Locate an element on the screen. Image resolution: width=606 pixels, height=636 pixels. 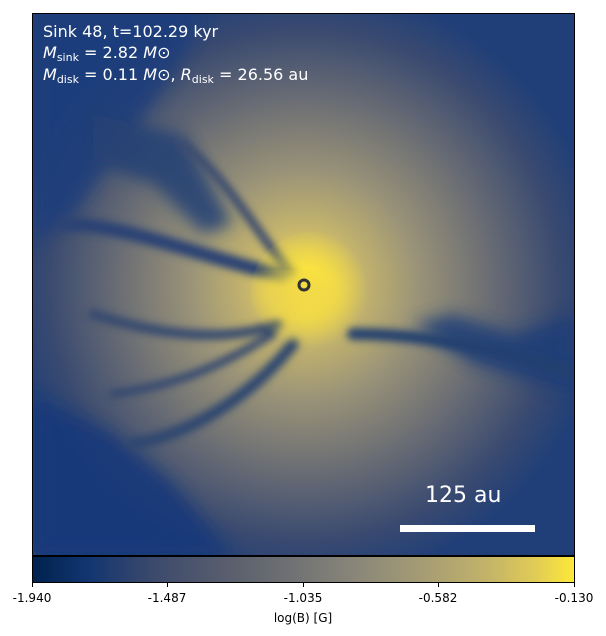
scale-bar-label: 125 au is located at coordinates (463, 495).